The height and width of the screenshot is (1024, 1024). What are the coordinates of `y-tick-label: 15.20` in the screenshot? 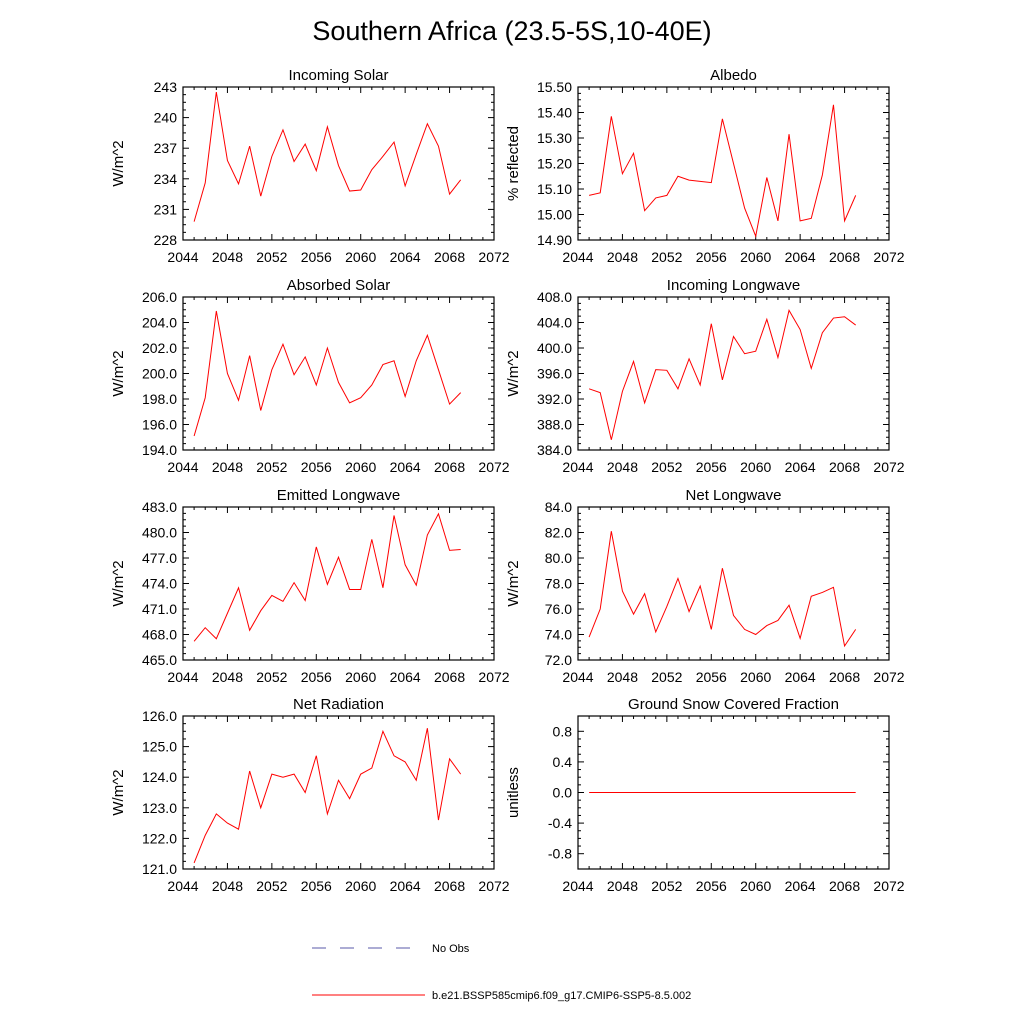 It's located at (554, 164).